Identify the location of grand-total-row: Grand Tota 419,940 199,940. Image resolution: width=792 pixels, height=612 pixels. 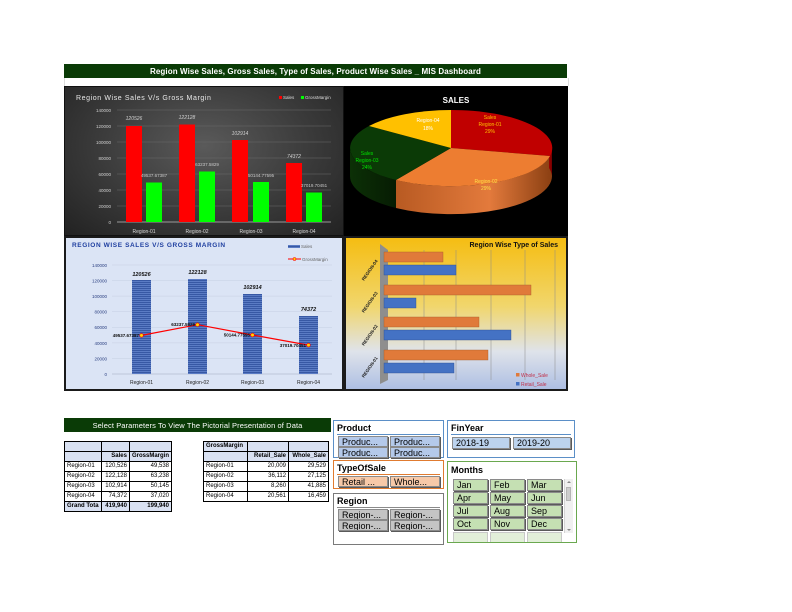
(118, 506).